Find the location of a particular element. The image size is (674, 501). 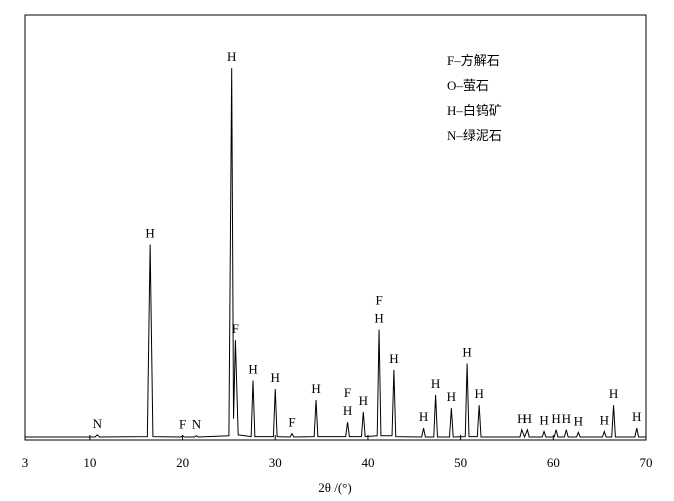

legend-note: N–绿泥石 is located at coordinates (474, 135).